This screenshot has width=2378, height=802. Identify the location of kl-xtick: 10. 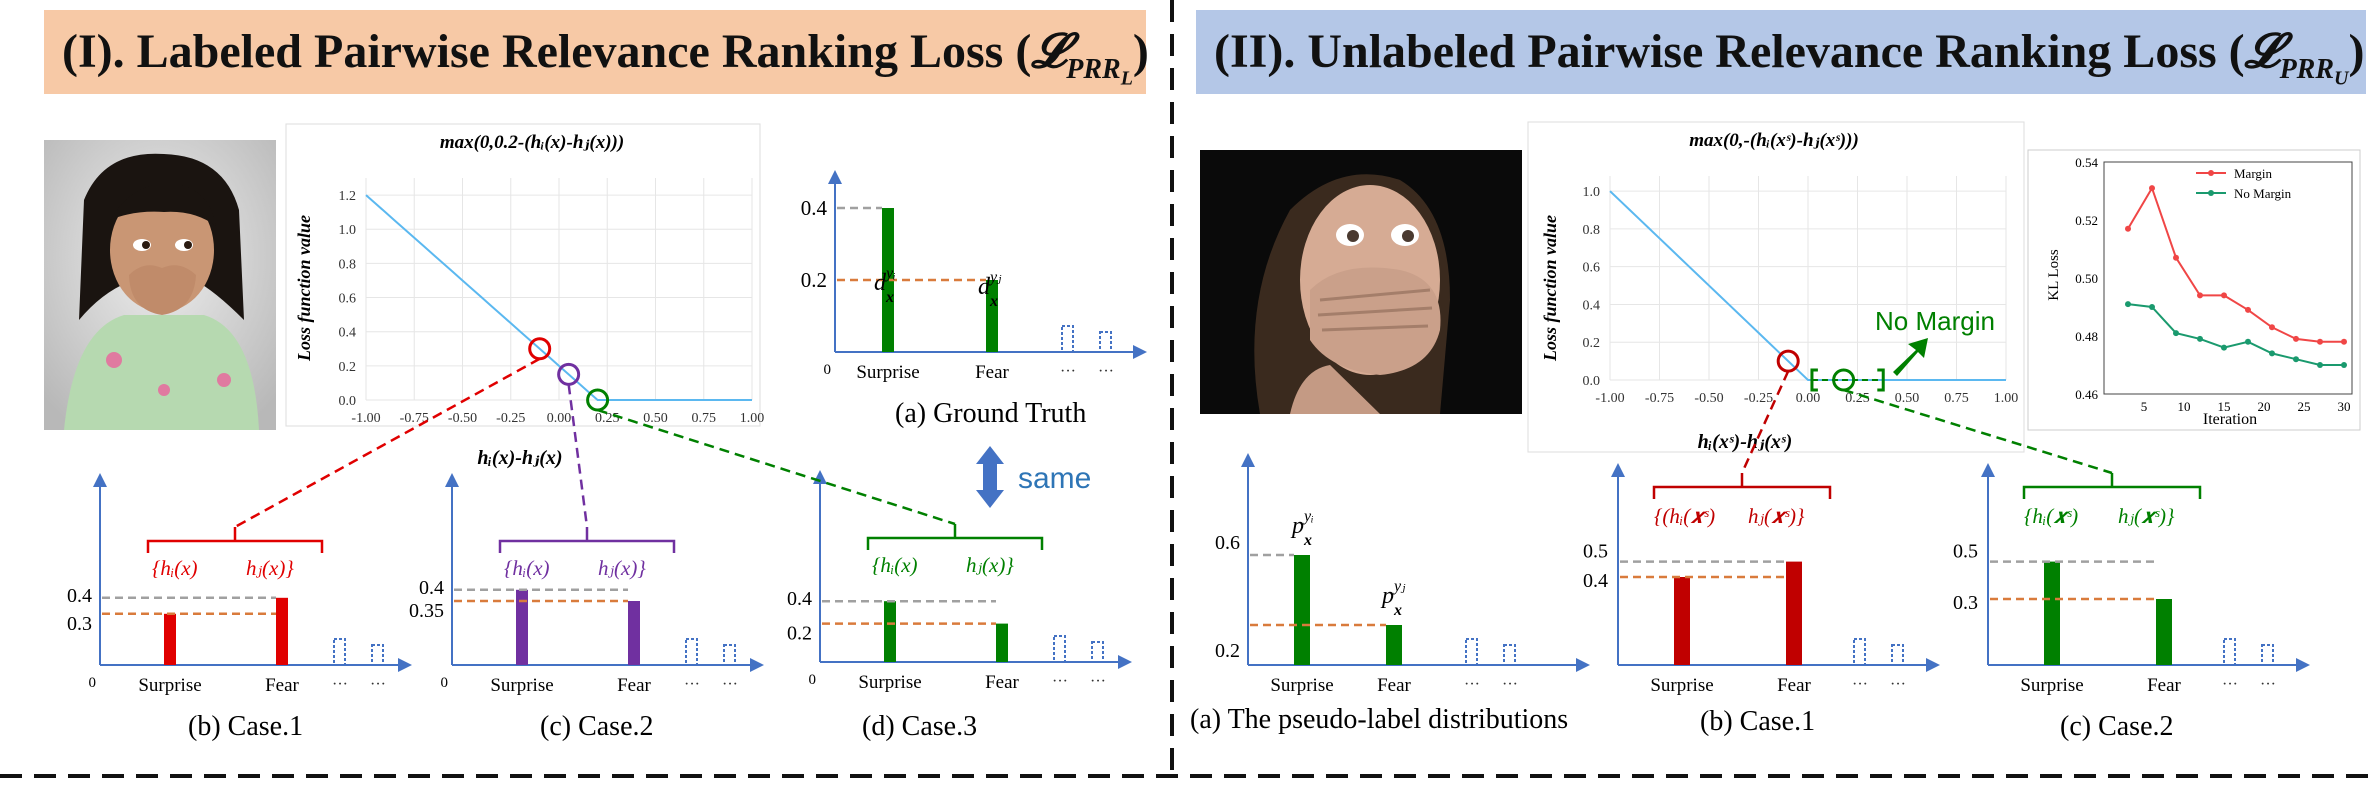
(2184, 406).